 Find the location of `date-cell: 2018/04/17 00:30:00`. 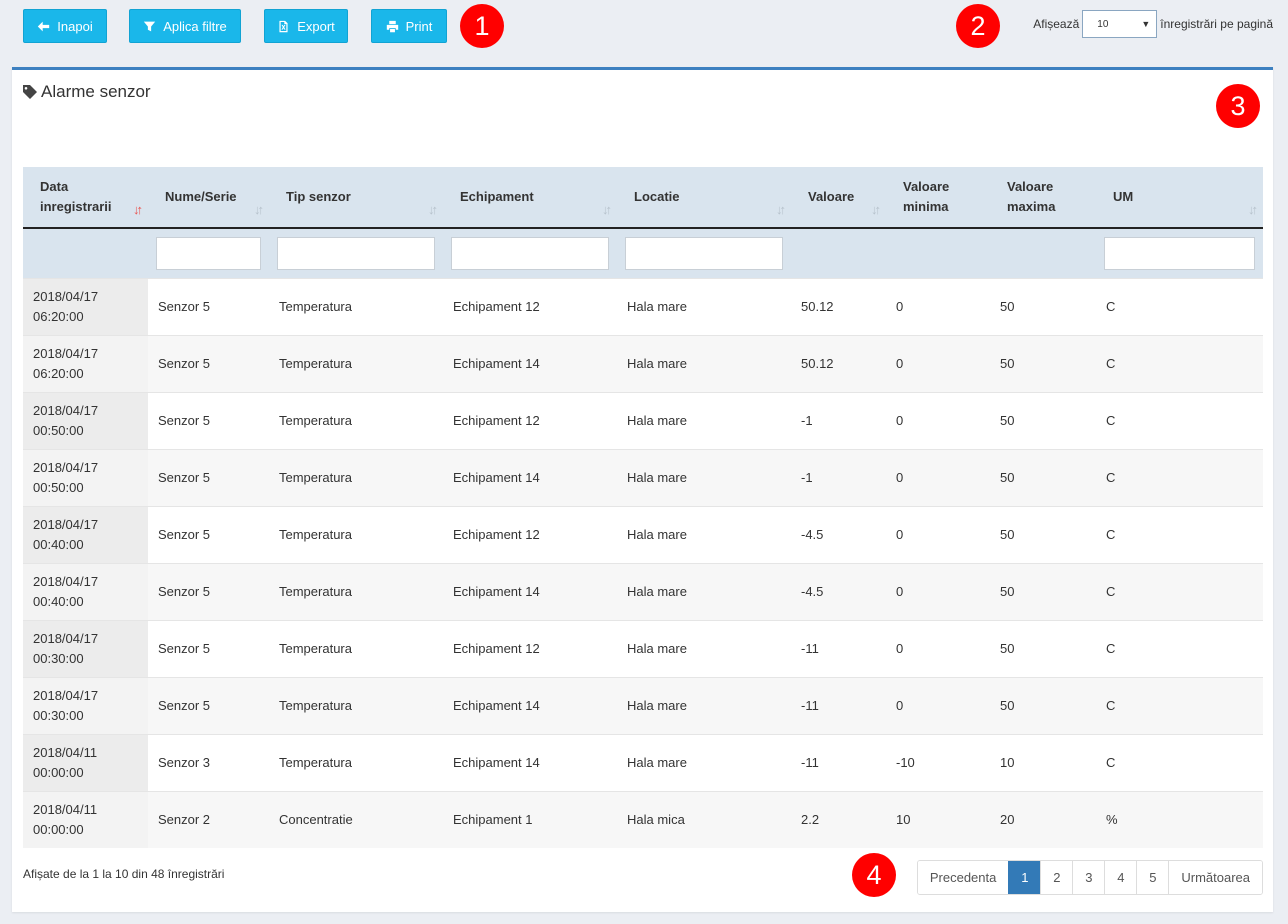

date-cell: 2018/04/17 00:30:00 is located at coordinates (85, 705).